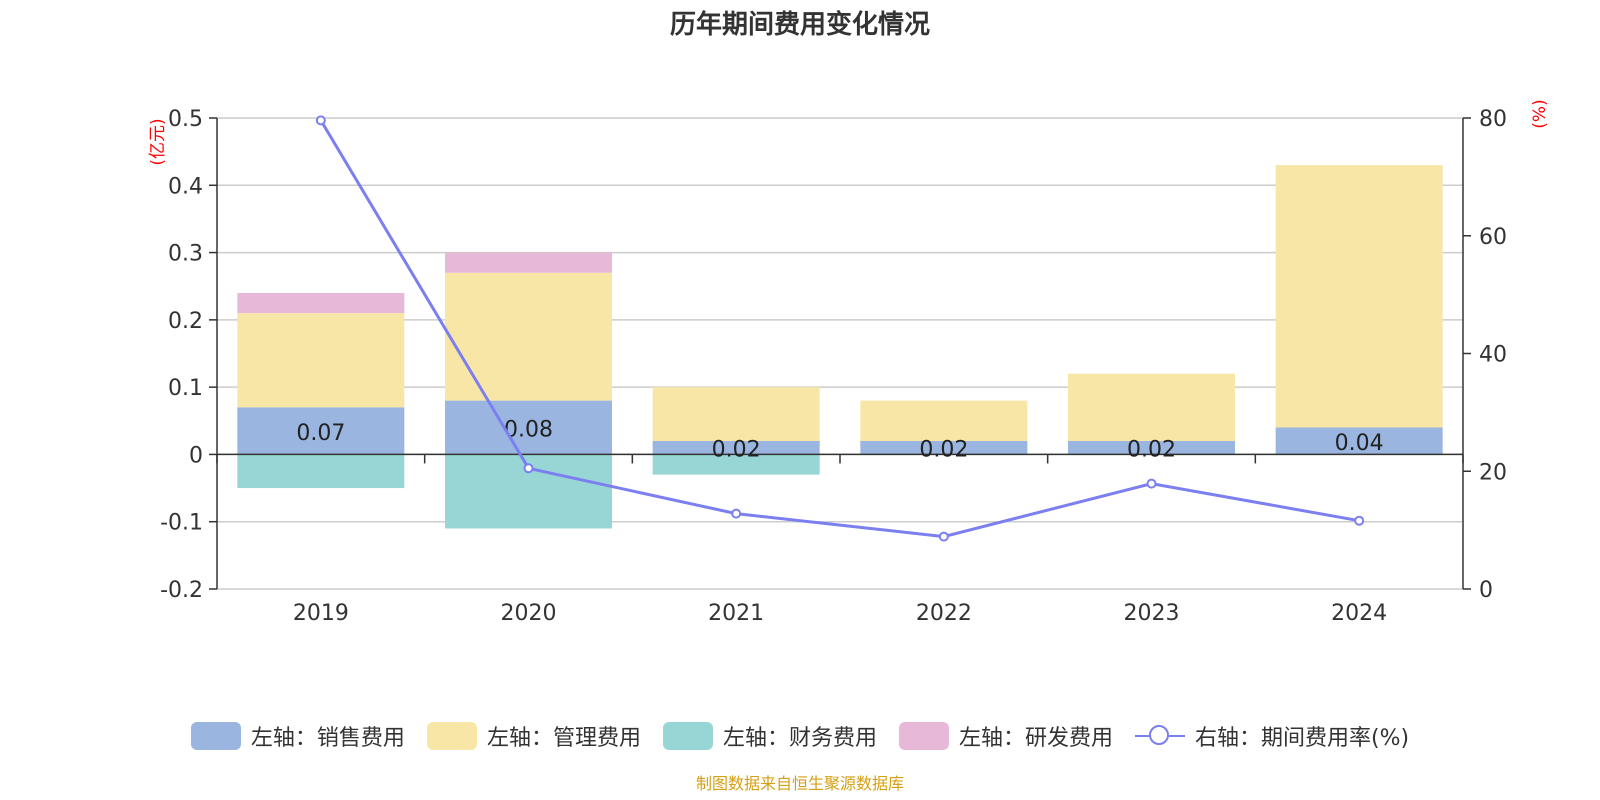 The width and height of the screenshot is (1600, 800). I want to click on bar-finance-2019, so click(321, 471).